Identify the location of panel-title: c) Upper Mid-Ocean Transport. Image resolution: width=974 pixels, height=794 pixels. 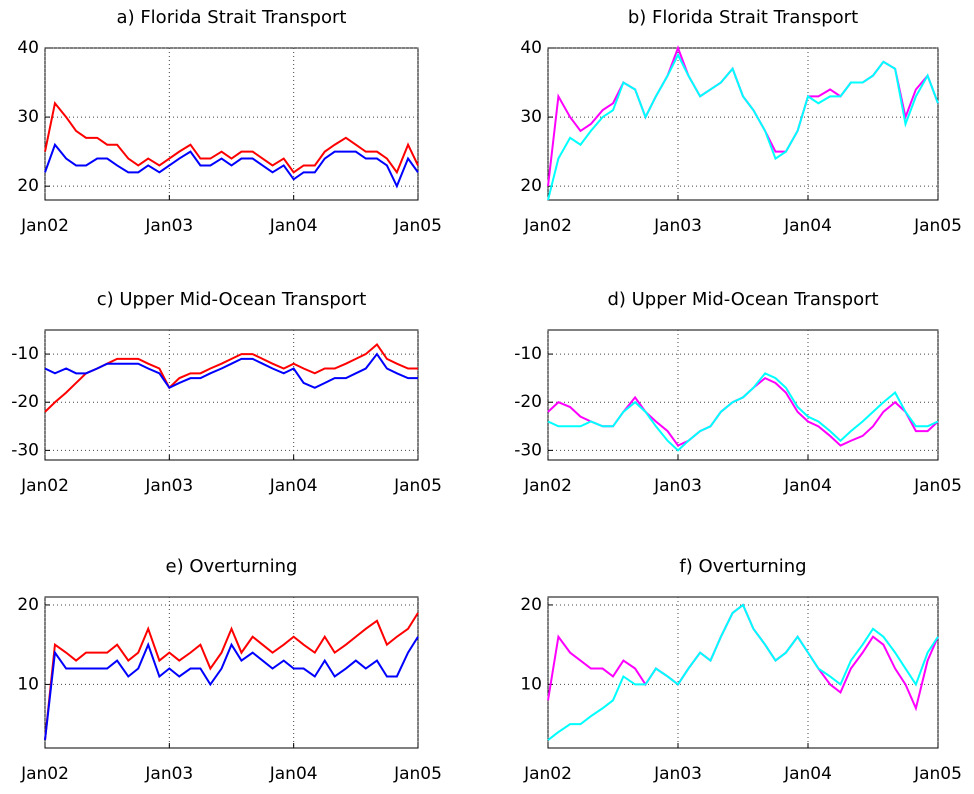
(232, 299).